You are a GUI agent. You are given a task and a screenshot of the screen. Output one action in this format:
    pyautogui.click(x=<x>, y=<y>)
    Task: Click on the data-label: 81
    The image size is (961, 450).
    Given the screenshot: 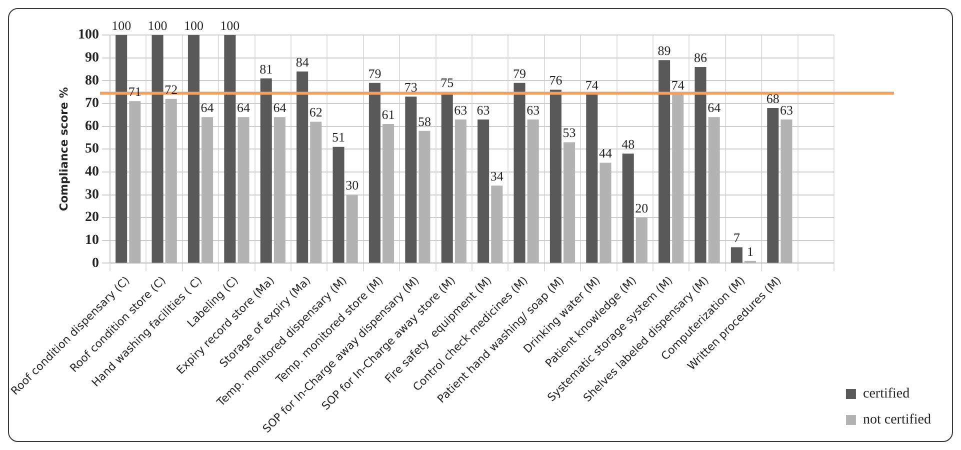 What is the action you would take?
    pyautogui.click(x=266, y=68)
    